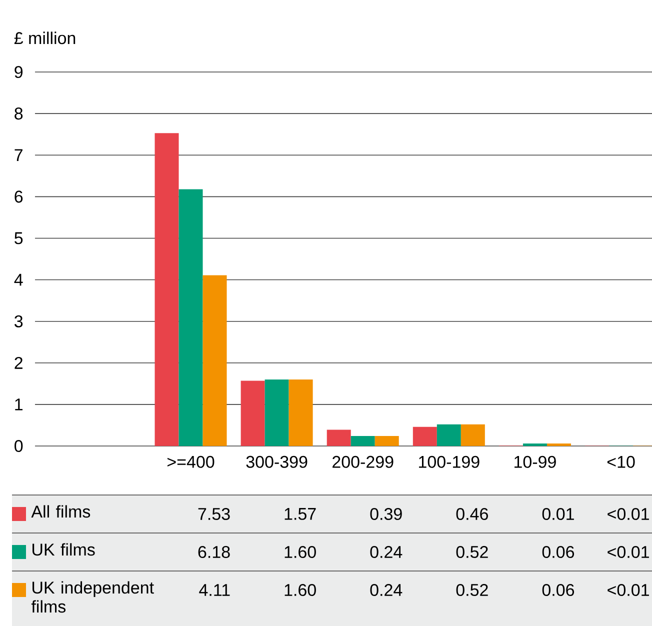 The width and height of the screenshot is (652, 626). Describe the element at coordinates (214, 514) in the screenshot. I see `data-label: 7.53` at that location.